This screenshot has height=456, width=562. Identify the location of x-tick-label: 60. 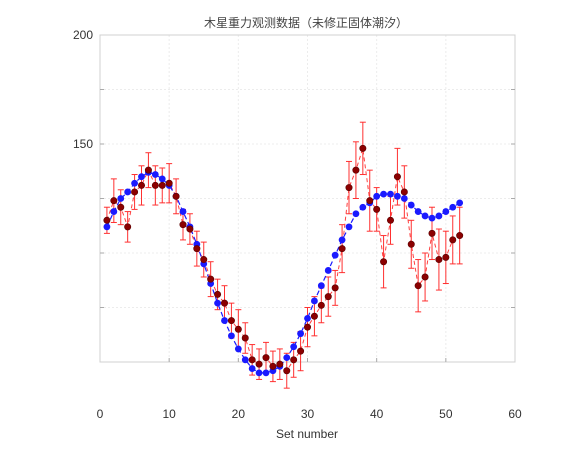
(515, 414).